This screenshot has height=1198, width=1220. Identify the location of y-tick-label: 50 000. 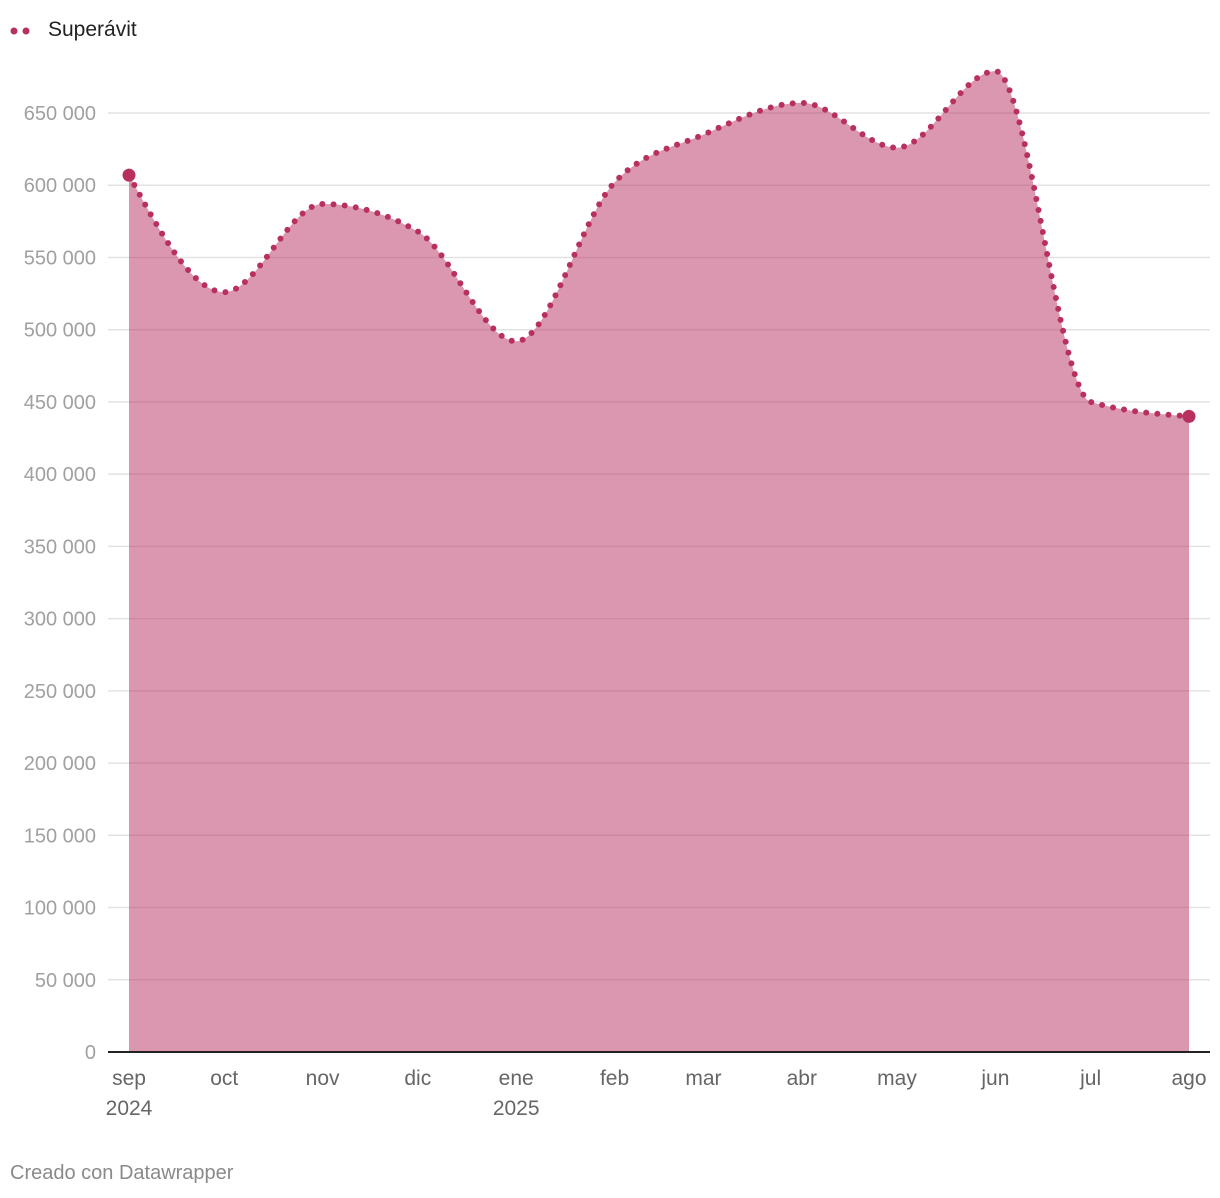
(65, 981).